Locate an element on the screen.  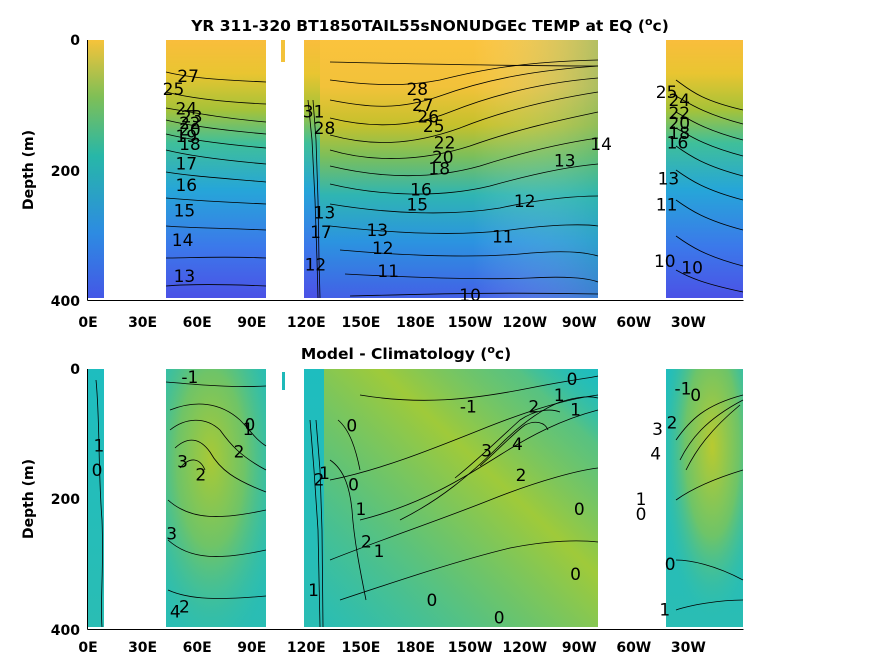
bottom-xtick: 60E is located at coordinates (197, 648).